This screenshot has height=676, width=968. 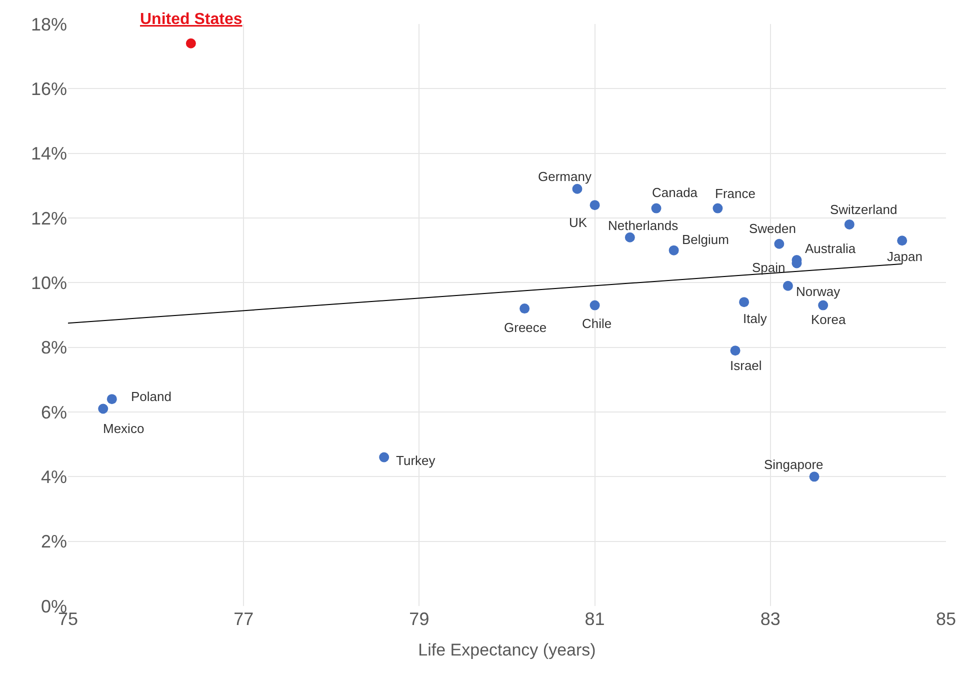 What do you see at coordinates (48, 218) in the screenshot?
I see `y-tick-label: 12%` at bounding box center [48, 218].